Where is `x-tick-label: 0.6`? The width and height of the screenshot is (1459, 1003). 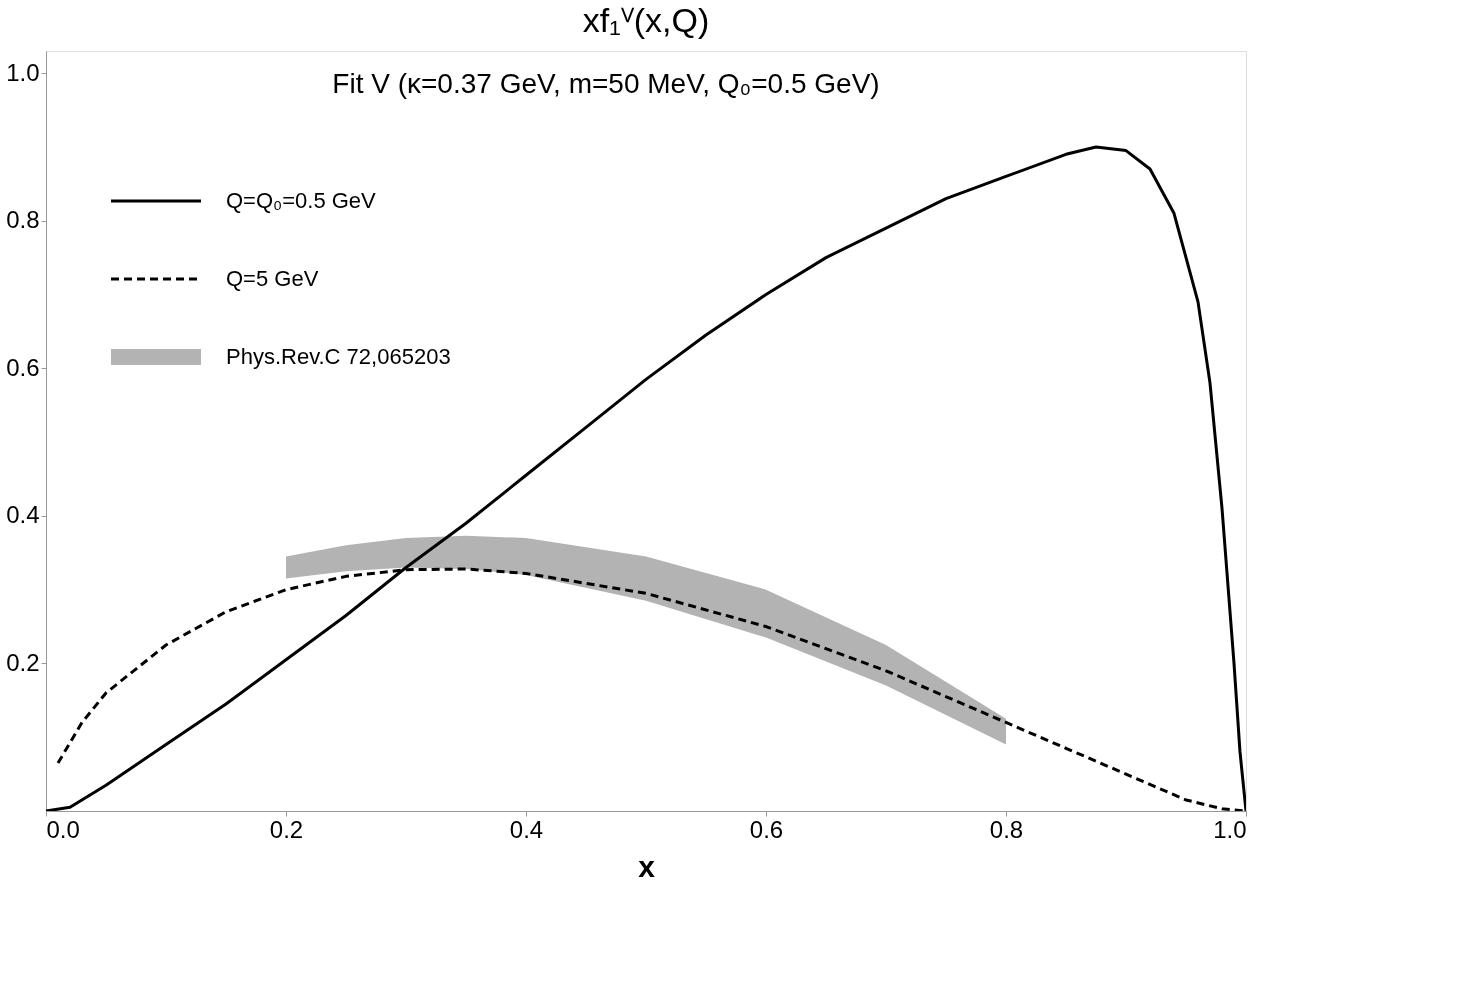 x-tick-label: 0.6 is located at coordinates (766, 829).